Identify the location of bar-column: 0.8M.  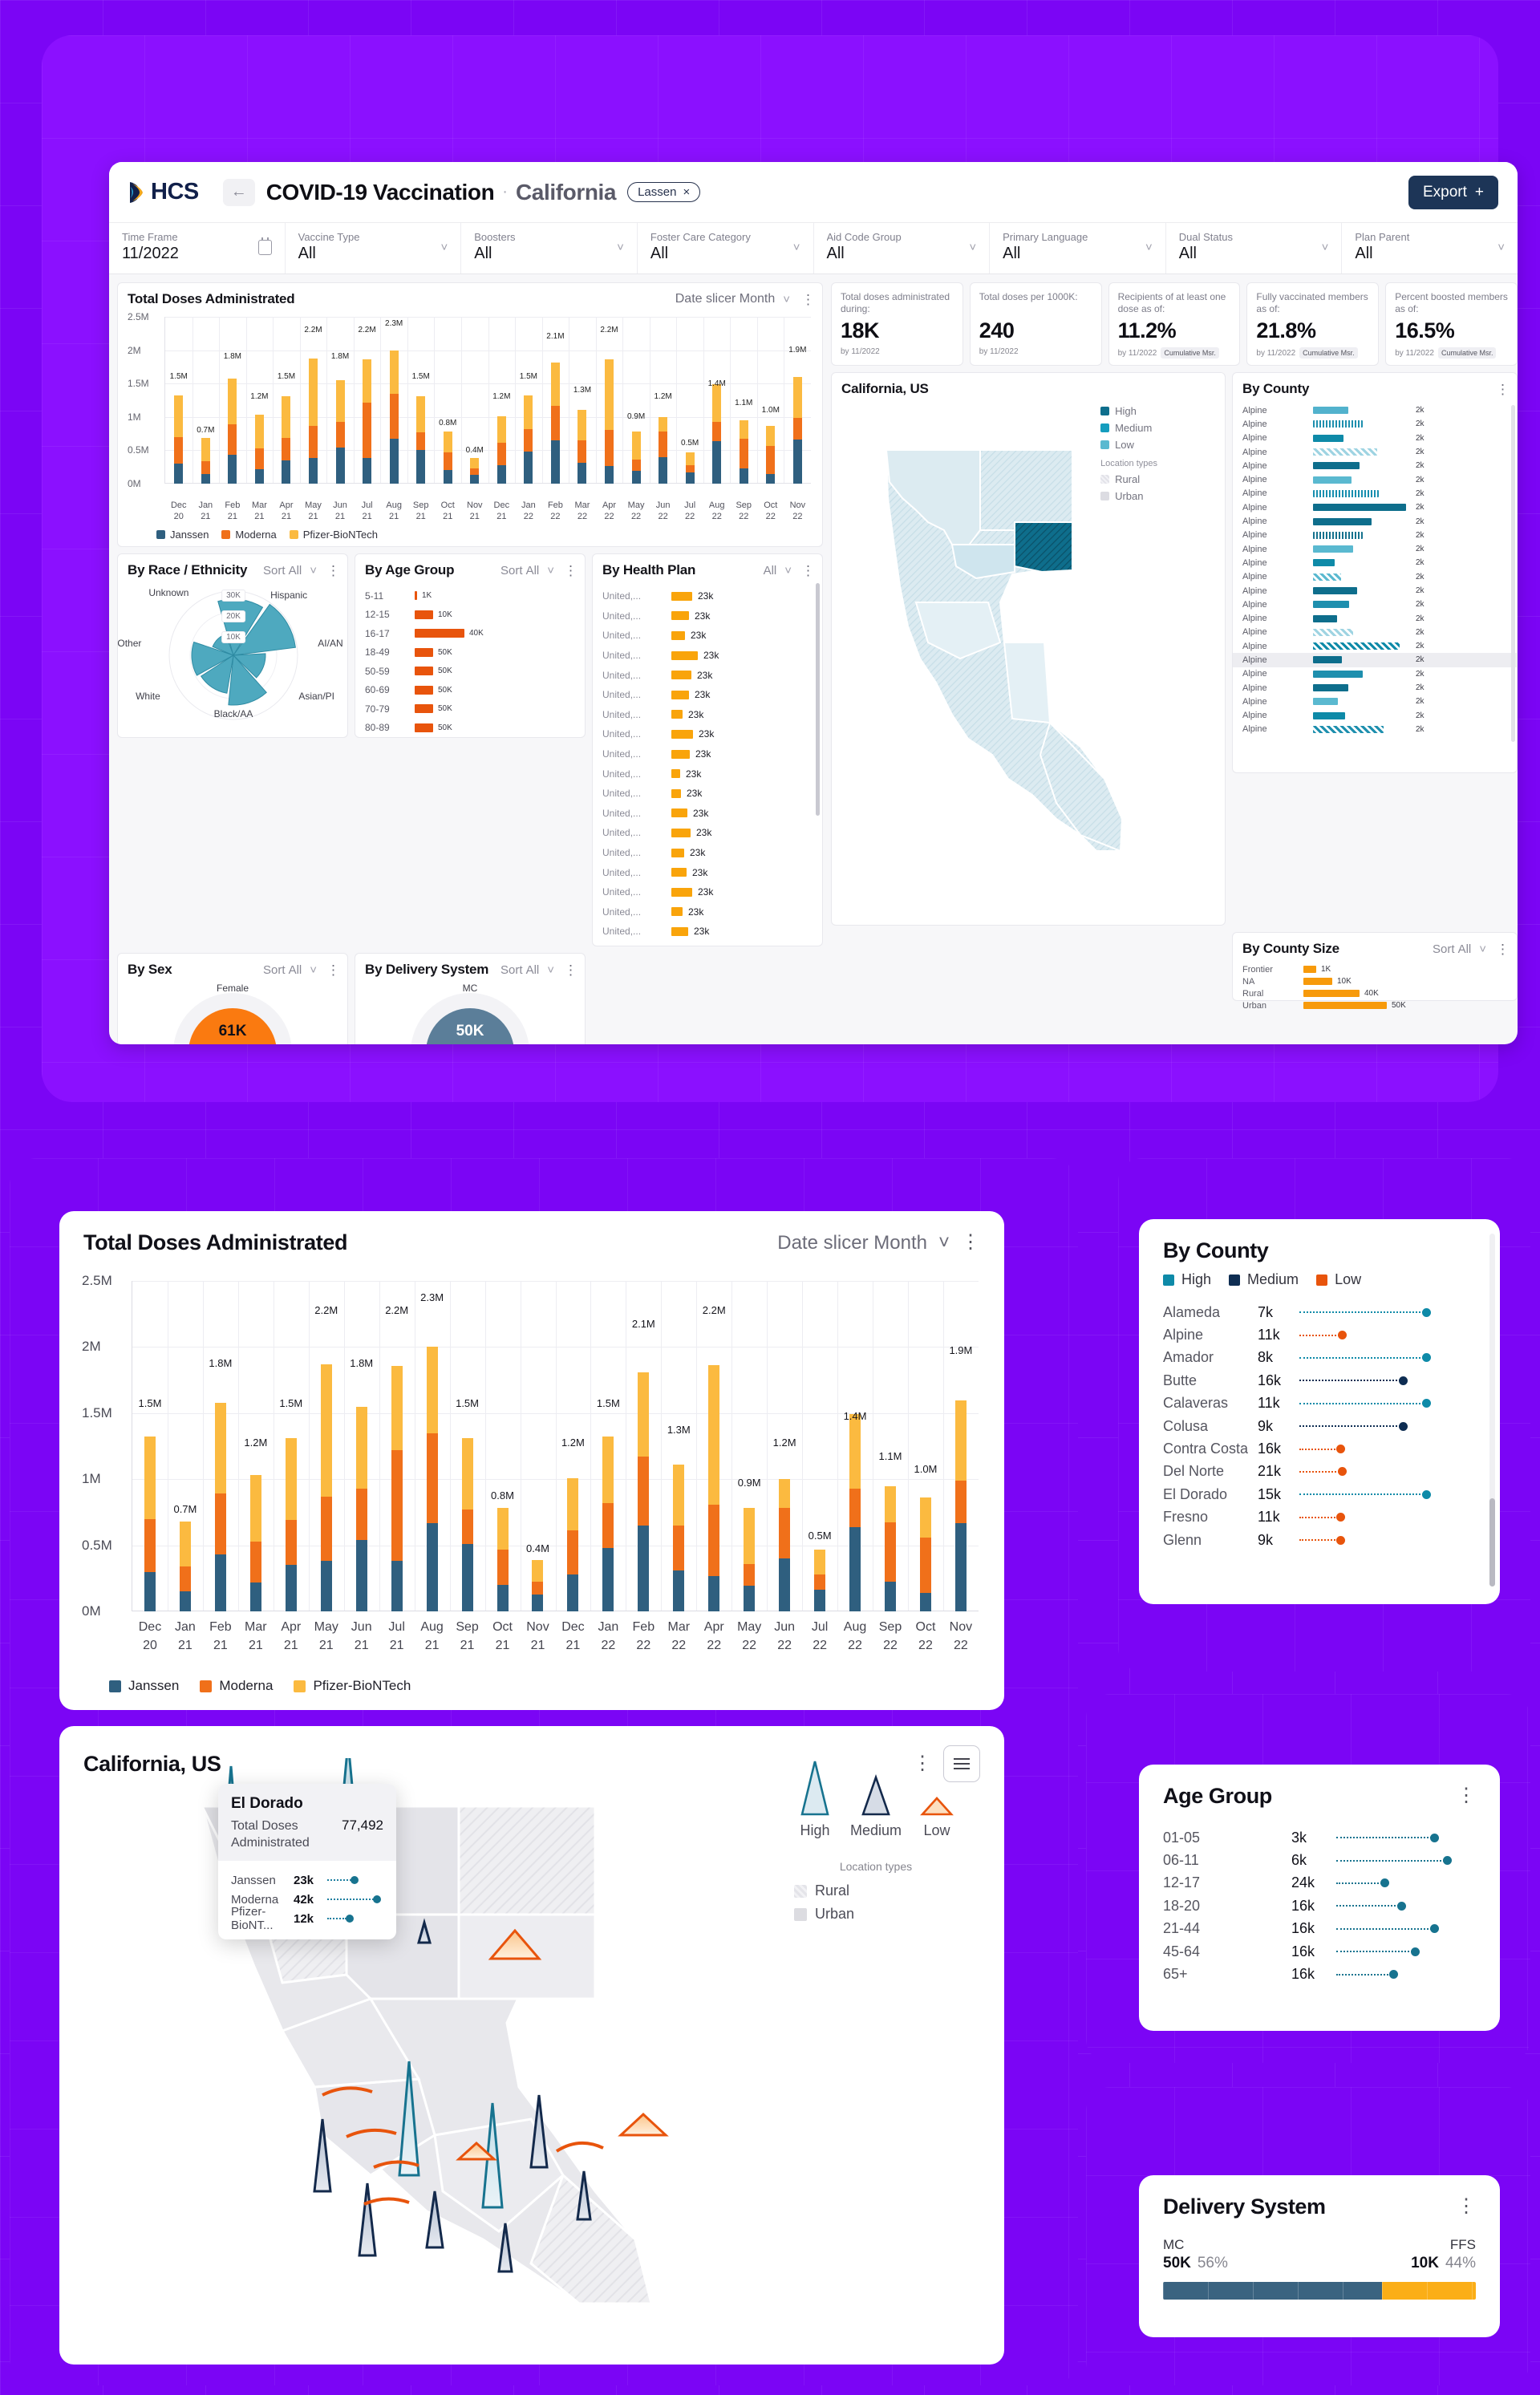
(503, 1446).